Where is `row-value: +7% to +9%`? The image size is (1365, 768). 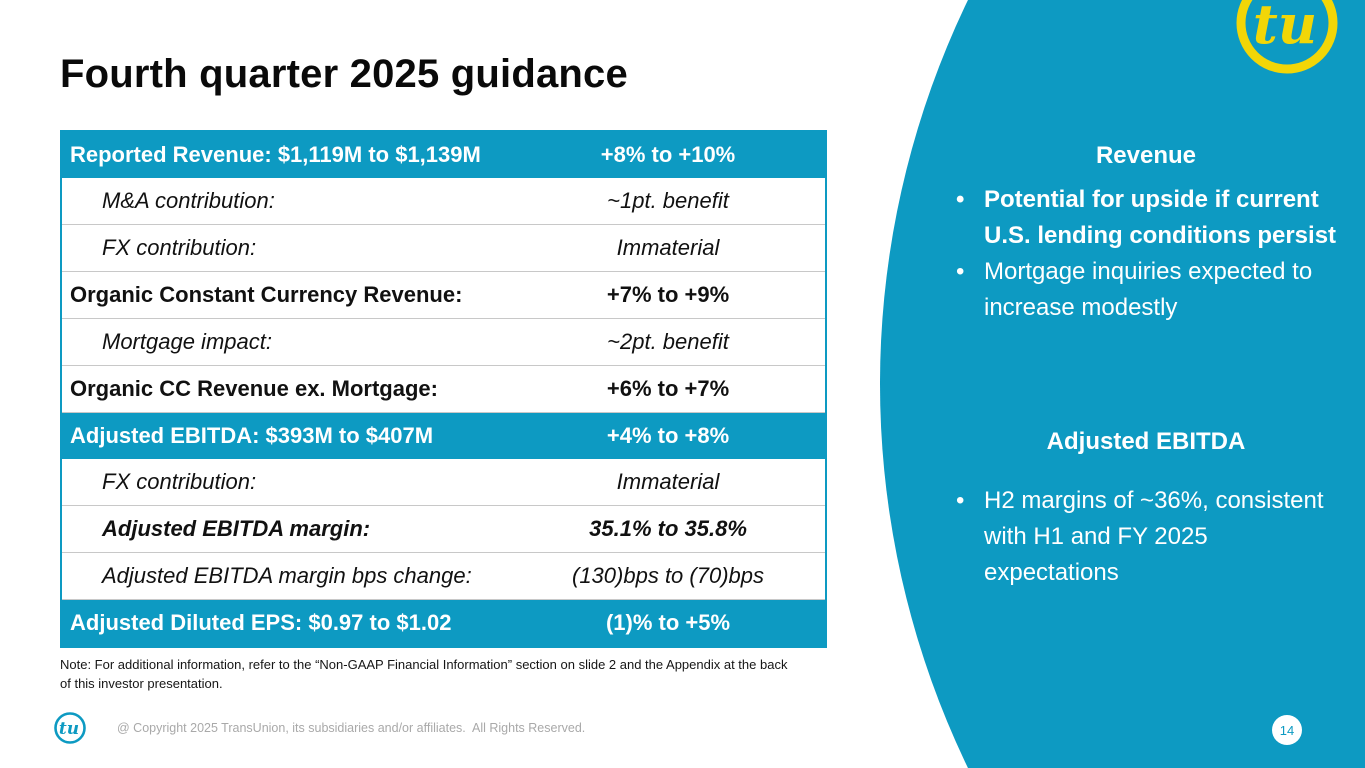
row-value: +7% to +9% is located at coordinates (668, 294).